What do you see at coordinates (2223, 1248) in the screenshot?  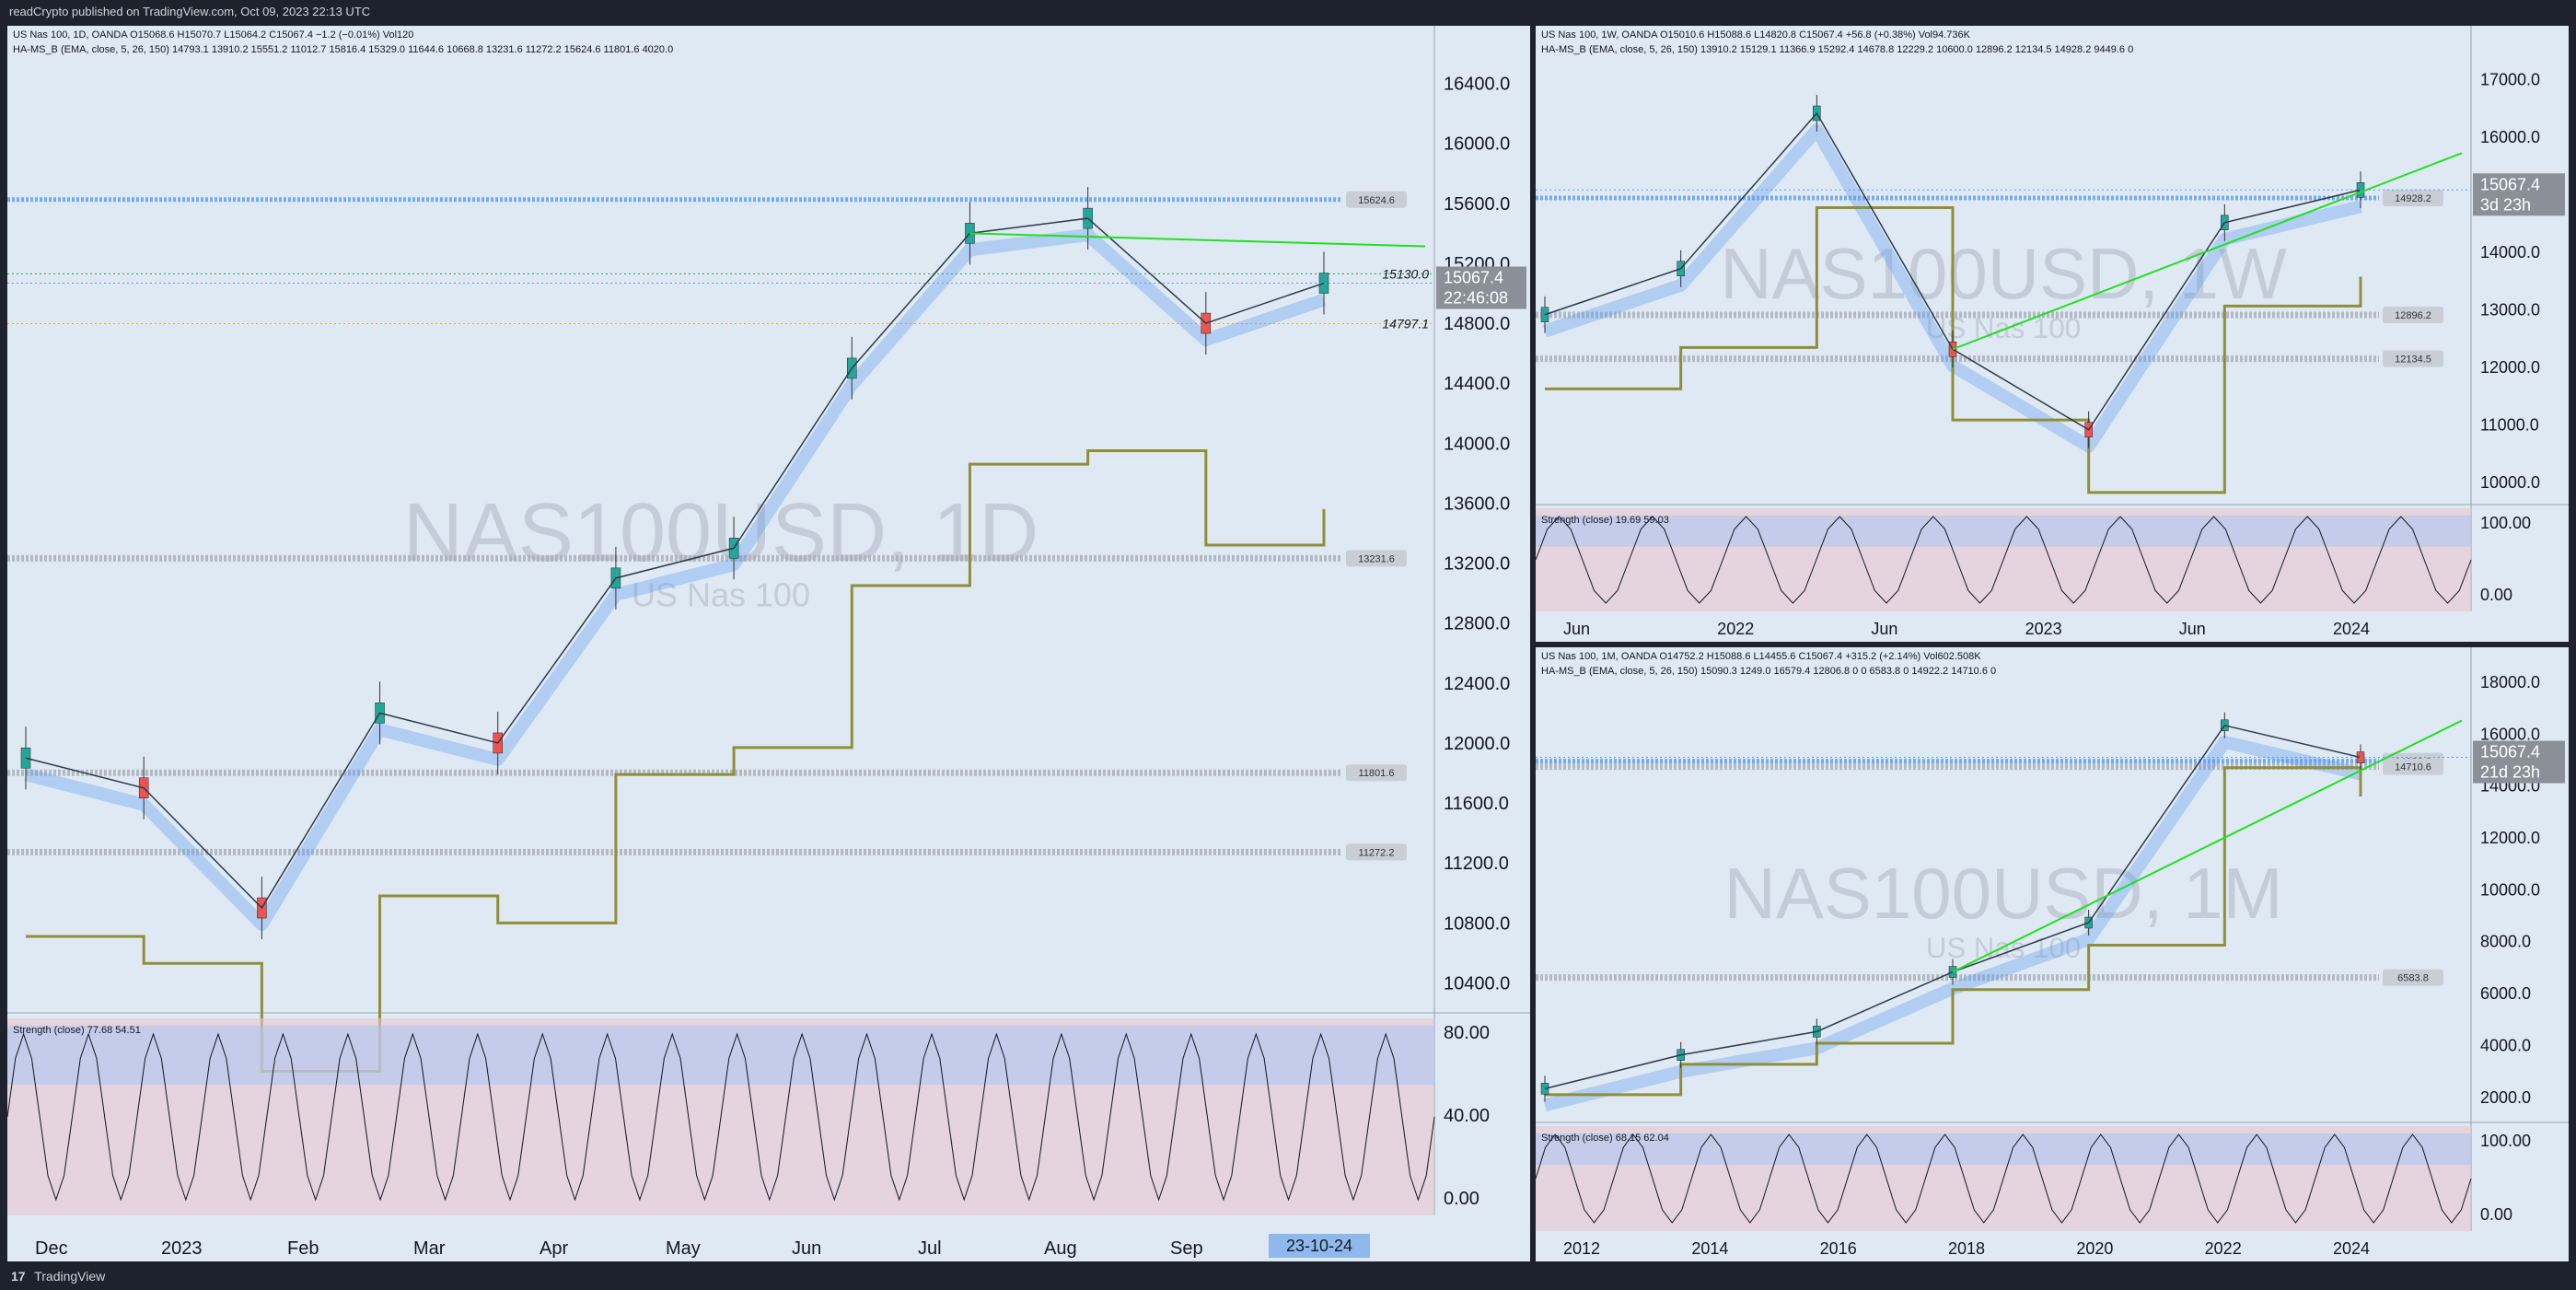 I see `monthly-time-label: 2022` at bounding box center [2223, 1248].